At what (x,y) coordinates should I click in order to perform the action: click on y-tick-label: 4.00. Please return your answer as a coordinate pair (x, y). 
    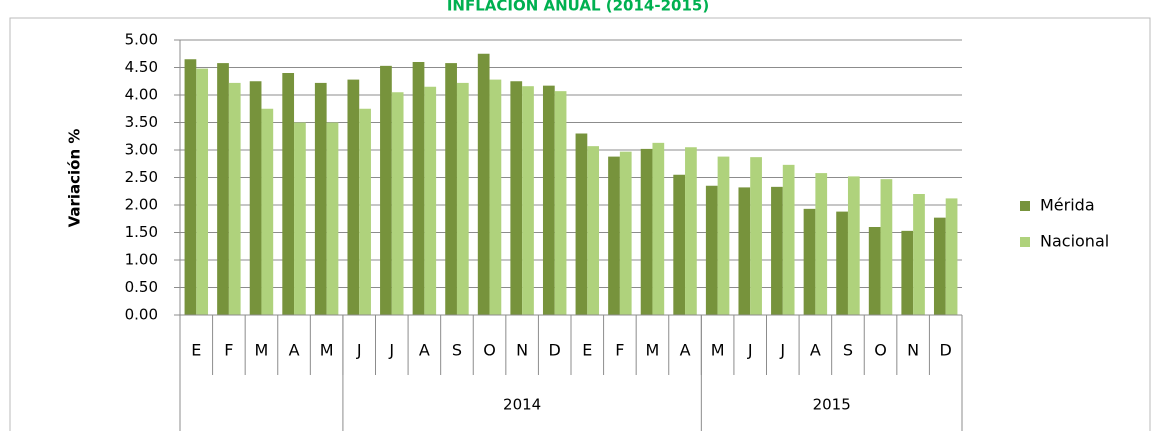
    Looking at the image, I should click on (141, 95).